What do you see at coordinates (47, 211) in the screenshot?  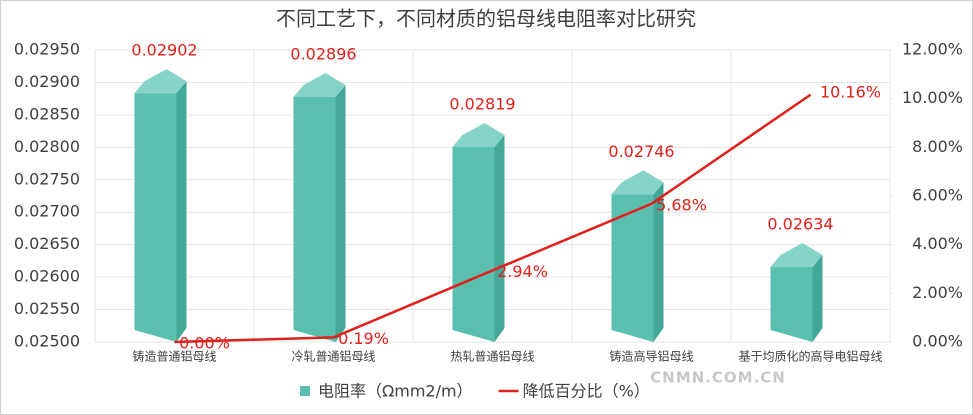 I see `y-tick-label: 0.02700` at bounding box center [47, 211].